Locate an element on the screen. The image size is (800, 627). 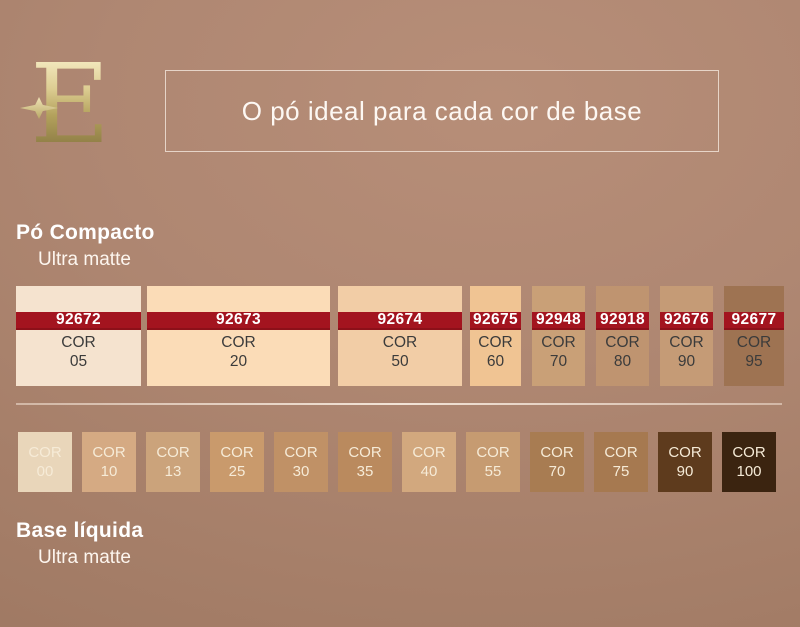
product-code: 92673 is located at coordinates (238, 319).